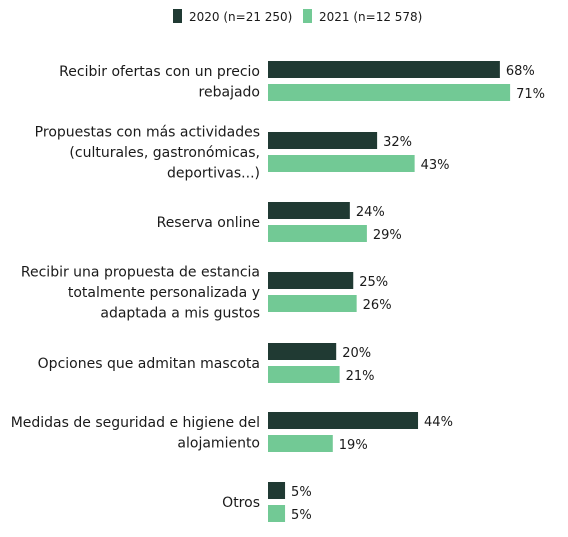 The height and width of the screenshot is (537, 568). What do you see at coordinates (213, 174) in the screenshot?
I see `category-label-line: deportivas...)` at bounding box center [213, 174].